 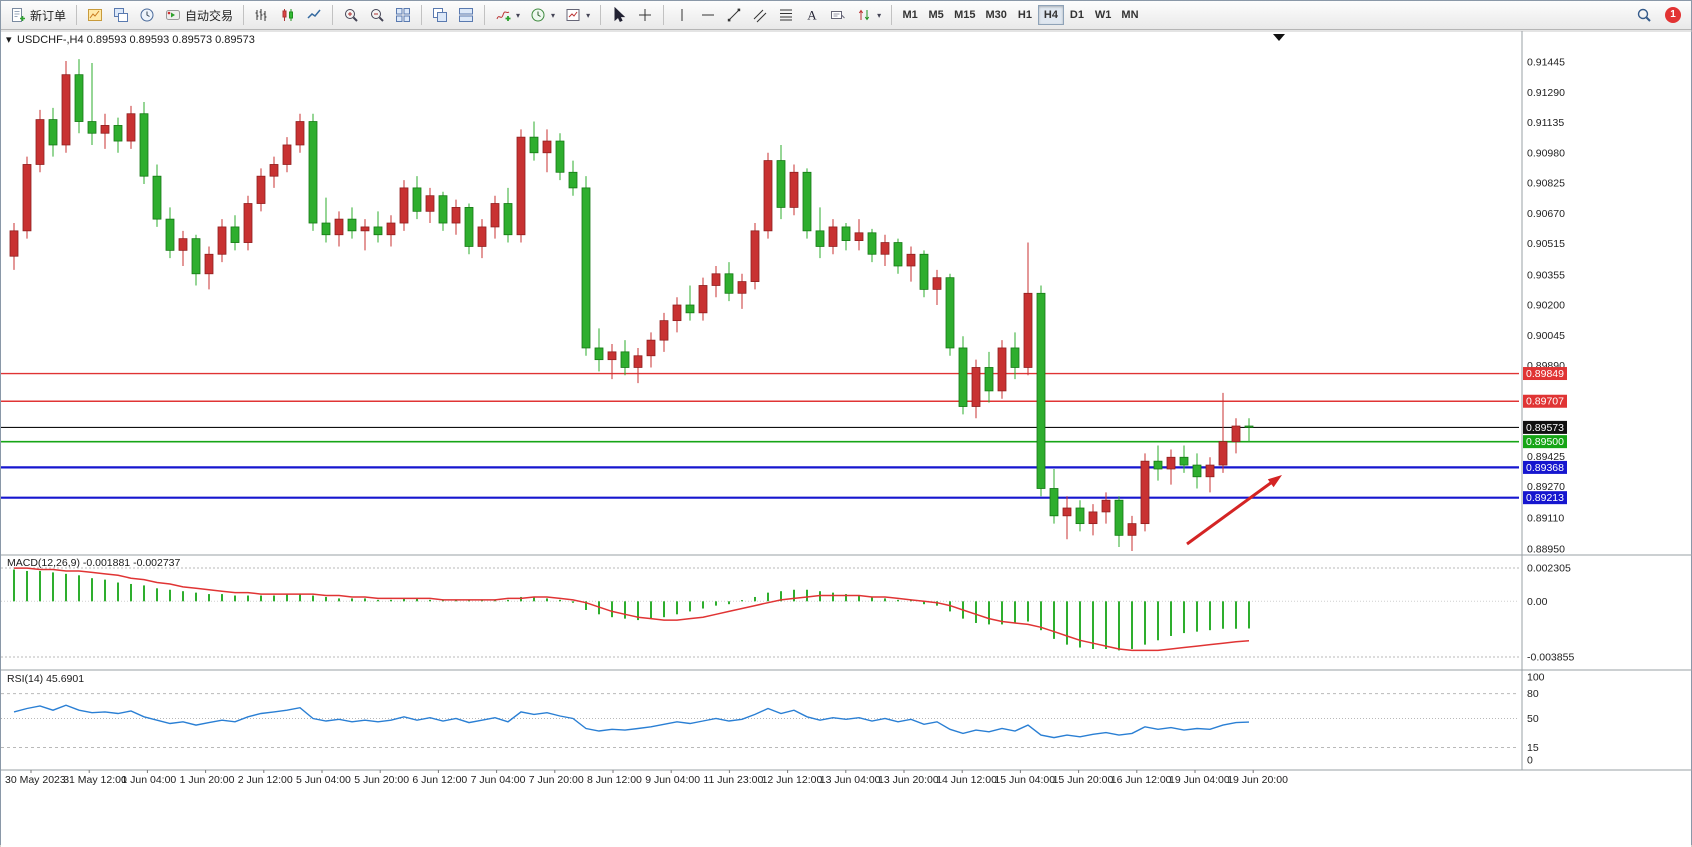 What do you see at coordinates (1546, 457) in the screenshot?
I see `svg-text: 0.89425` at bounding box center [1546, 457].